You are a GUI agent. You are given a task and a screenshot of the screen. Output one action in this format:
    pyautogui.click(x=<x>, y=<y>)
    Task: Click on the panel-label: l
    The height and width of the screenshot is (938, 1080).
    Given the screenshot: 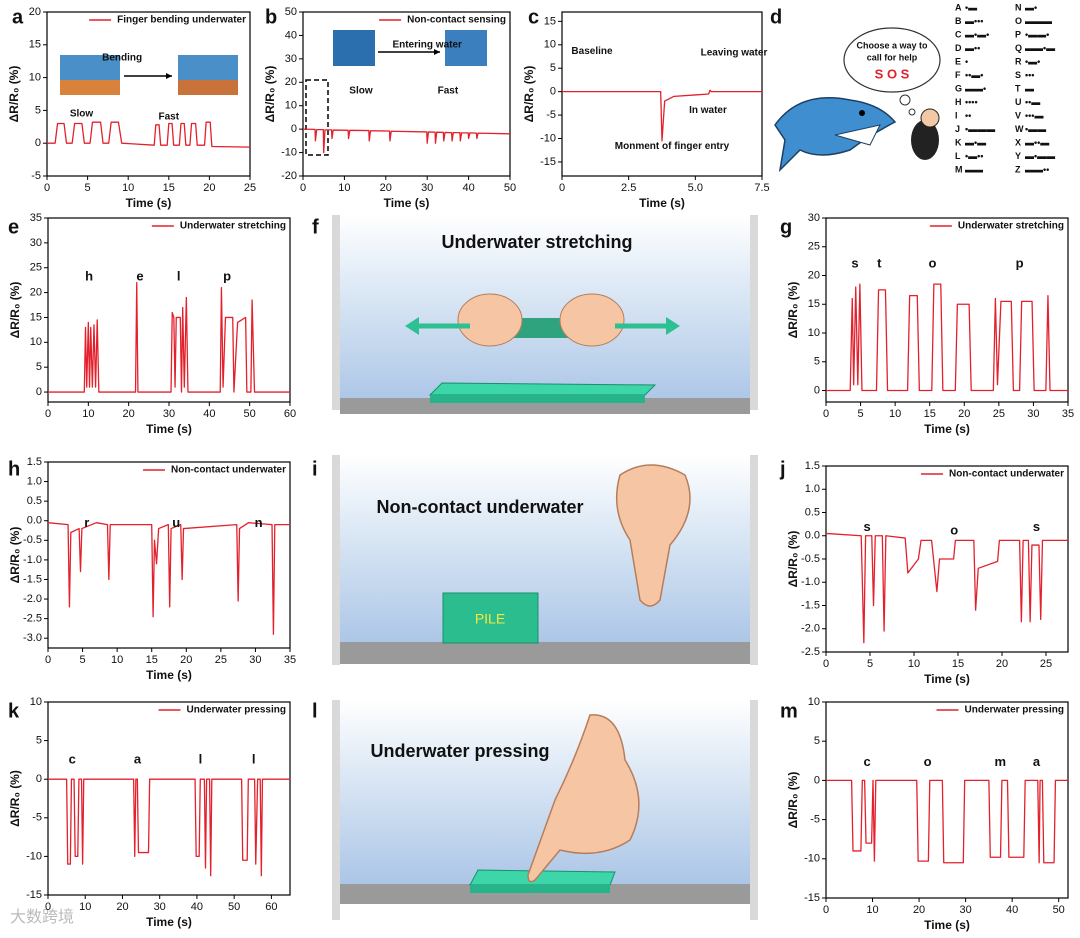 What is the action you would take?
    pyautogui.click(x=315, y=711)
    